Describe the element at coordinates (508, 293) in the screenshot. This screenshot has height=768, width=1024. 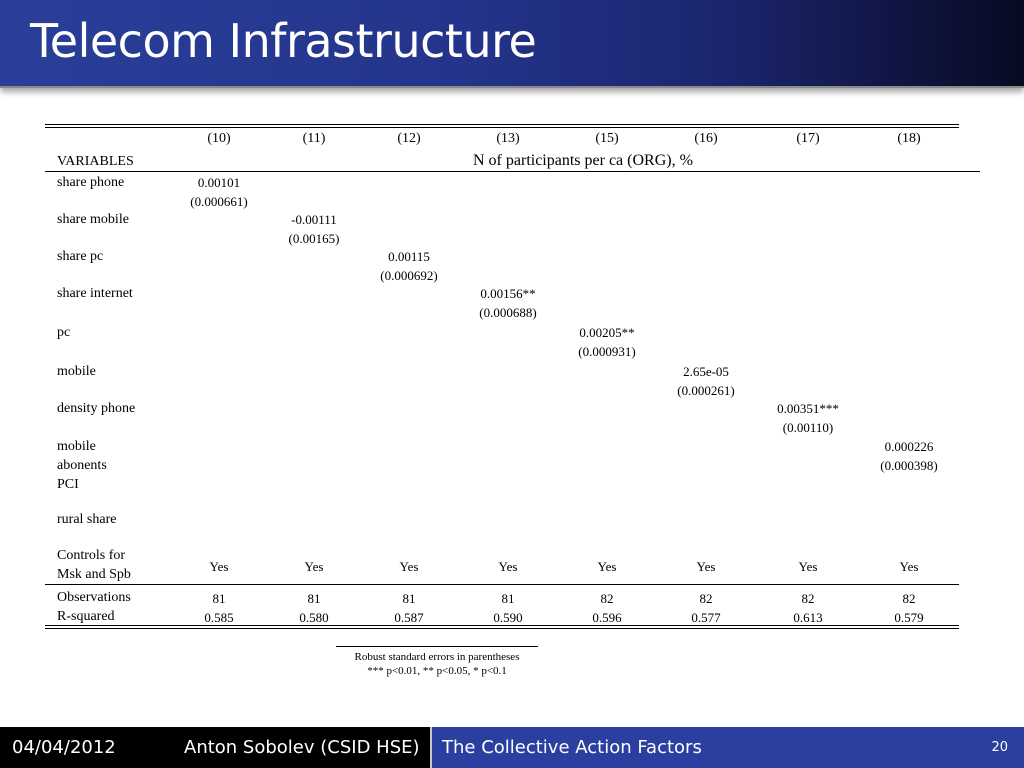
I see `coefficient-cell: 0.00156**` at that location.